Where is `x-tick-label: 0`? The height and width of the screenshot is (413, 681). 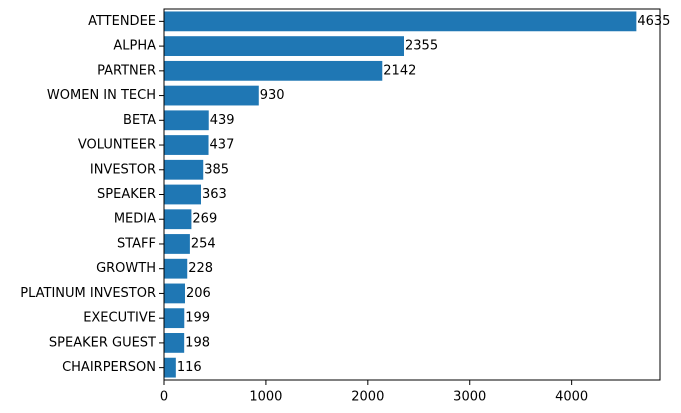 x-tick-label: 0 is located at coordinates (164, 397).